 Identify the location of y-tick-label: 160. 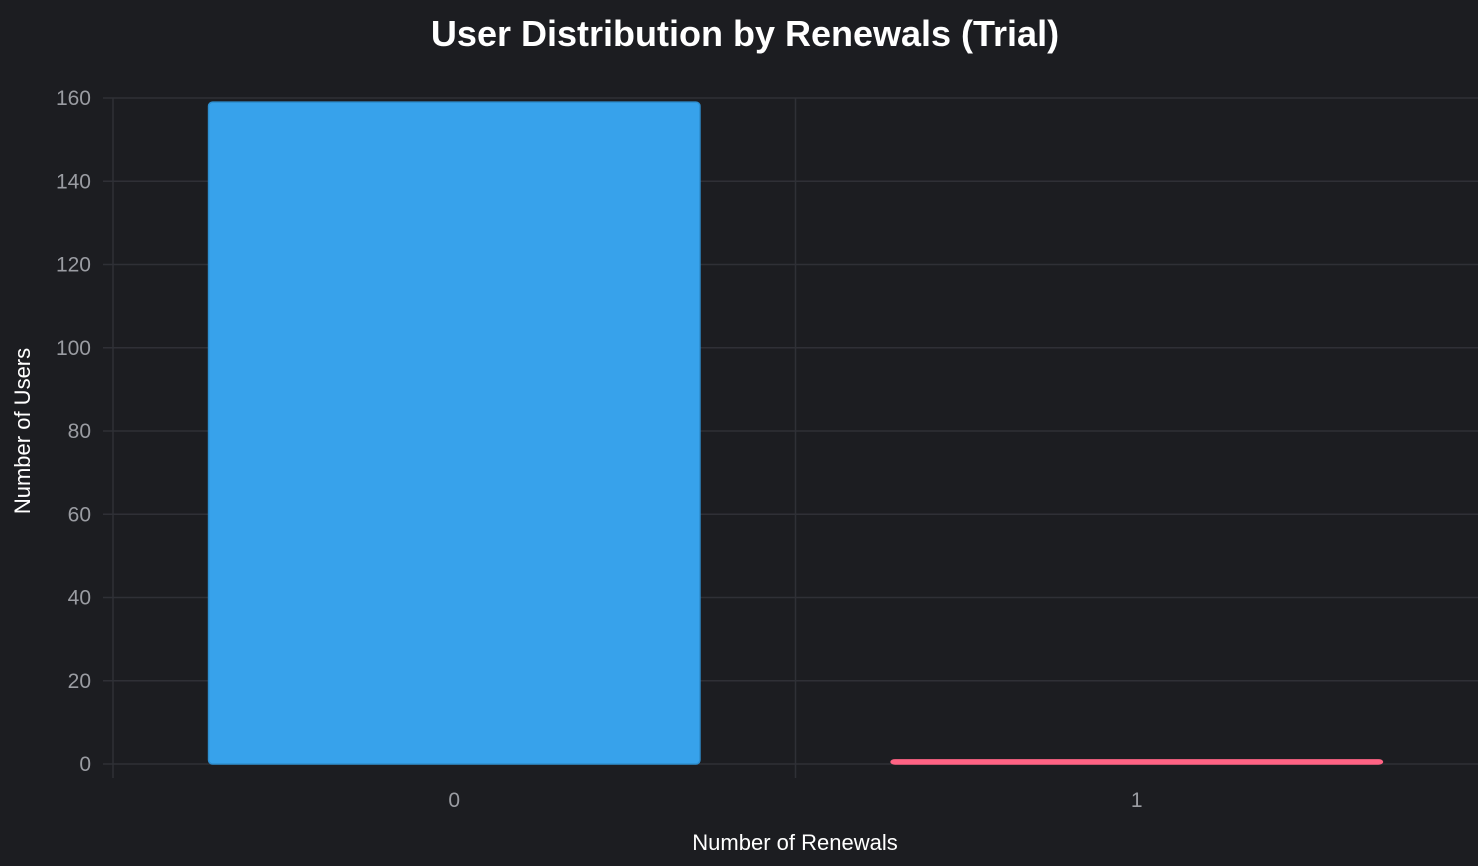
(73, 98).